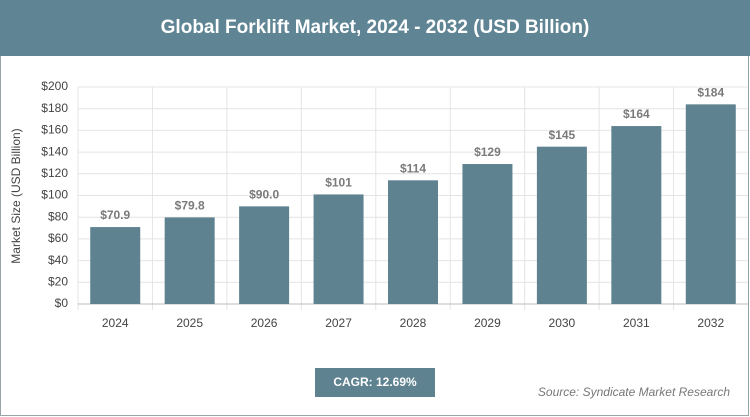 The width and height of the screenshot is (750, 417). What do you see at coordinates (58, 216) in the screenshot?
I see `y-tick-label: $80` at bounding box center [58, 216].